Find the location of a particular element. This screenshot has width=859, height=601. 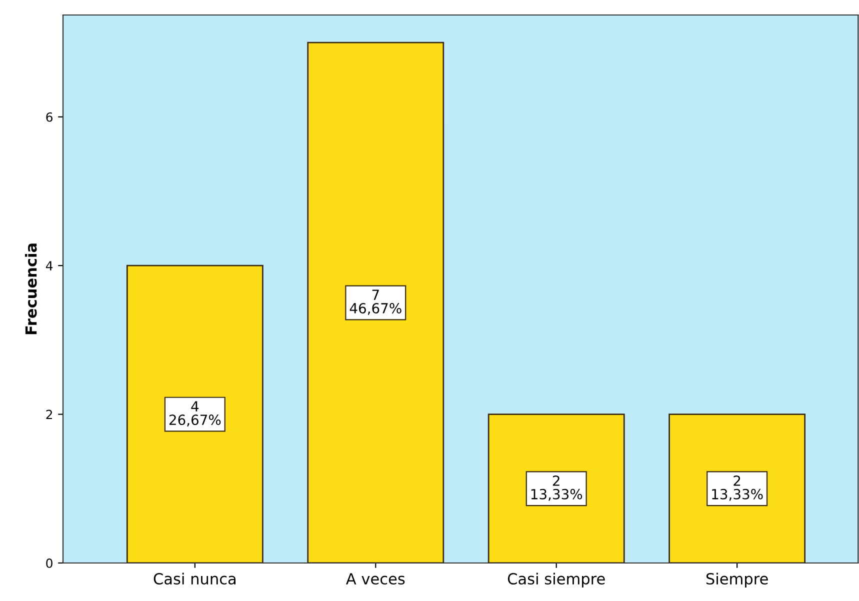

data-label: 7 46,67% is located at coordinates (376, 302).